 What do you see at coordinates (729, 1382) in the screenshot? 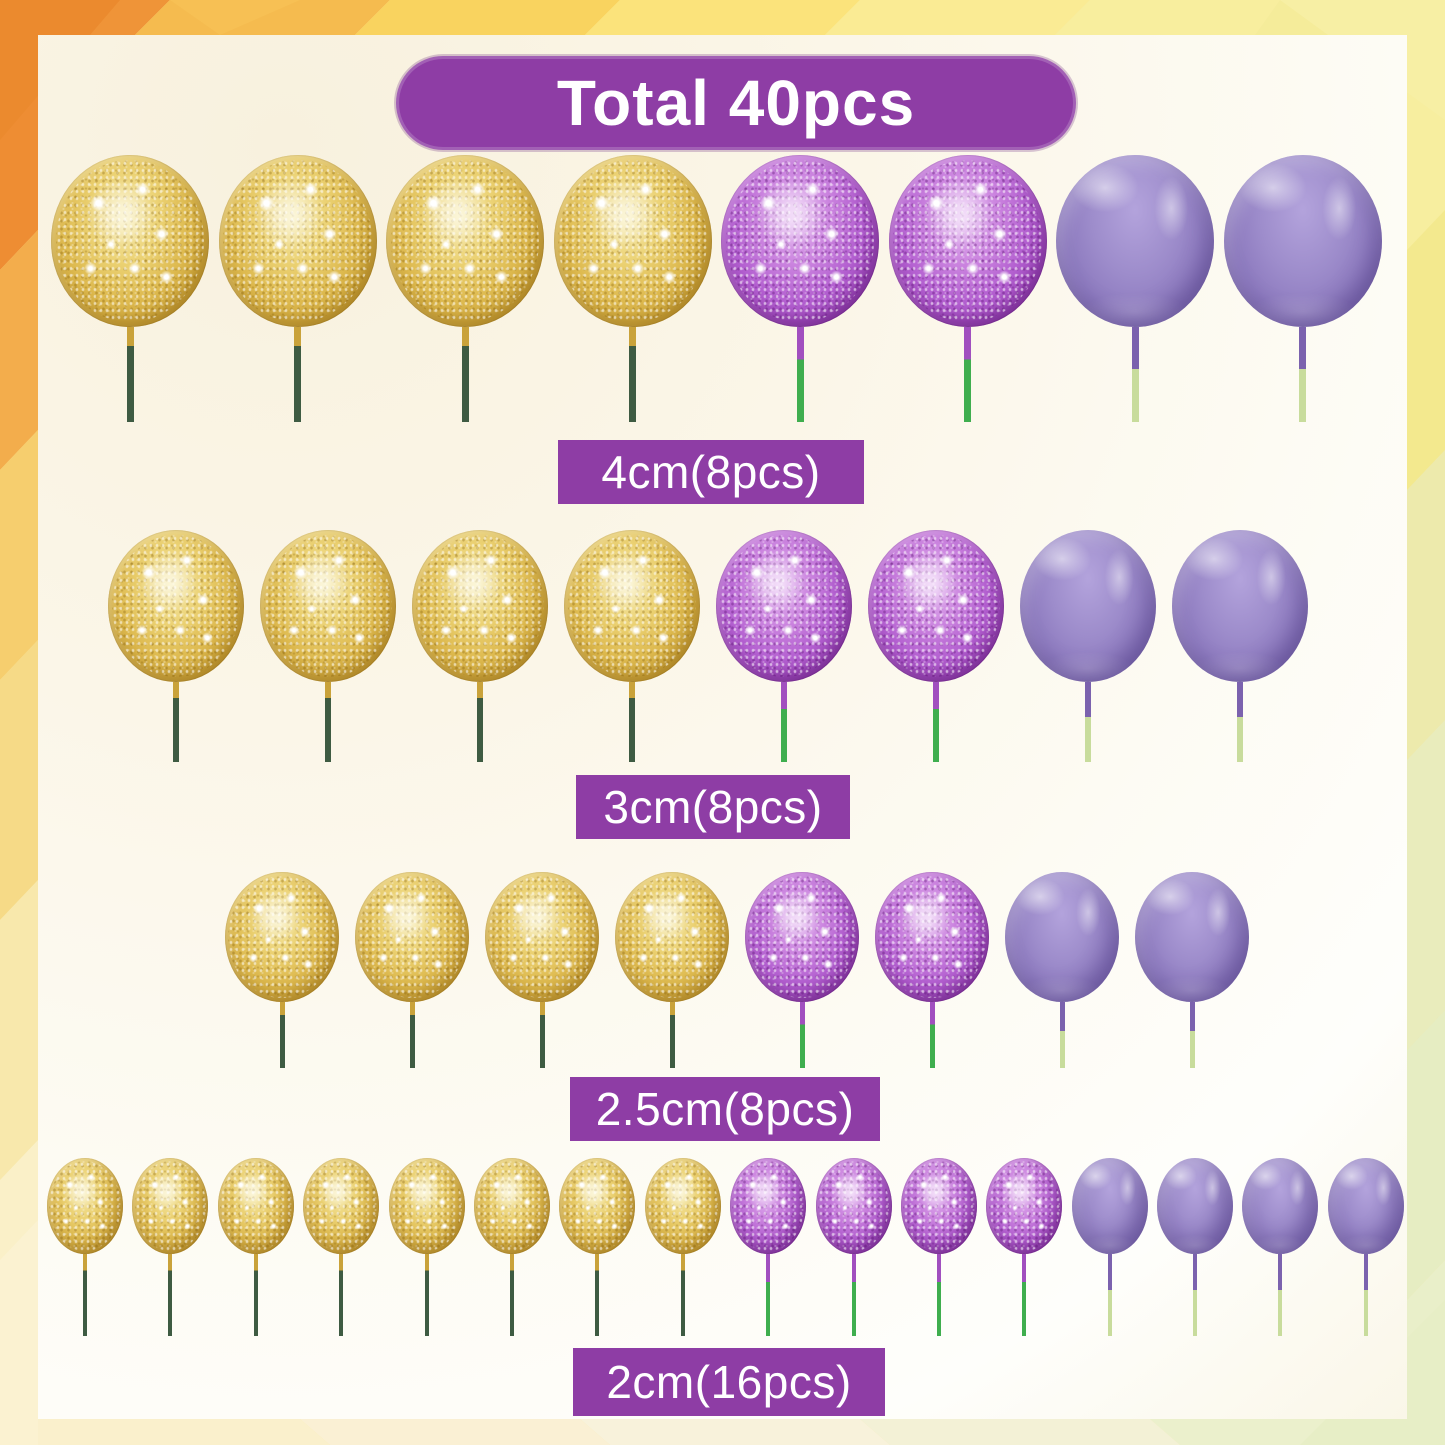
I see `size-label-2cm: 2cm(16pcs)` at bounding box center [729, 1382].